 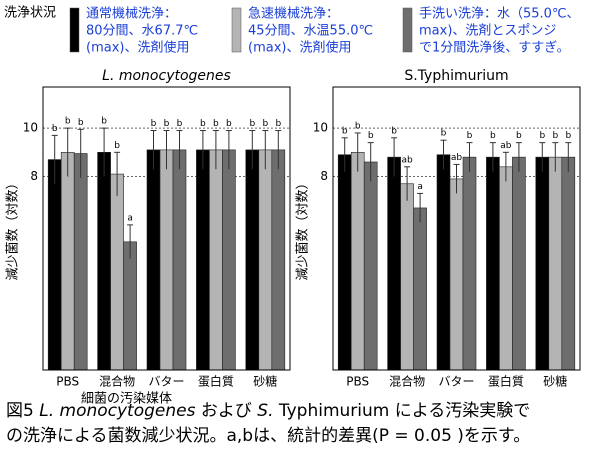 I want to click on legend-text: 手洗い洗浄：水（55.0℃、, so click(x=499, y=14).